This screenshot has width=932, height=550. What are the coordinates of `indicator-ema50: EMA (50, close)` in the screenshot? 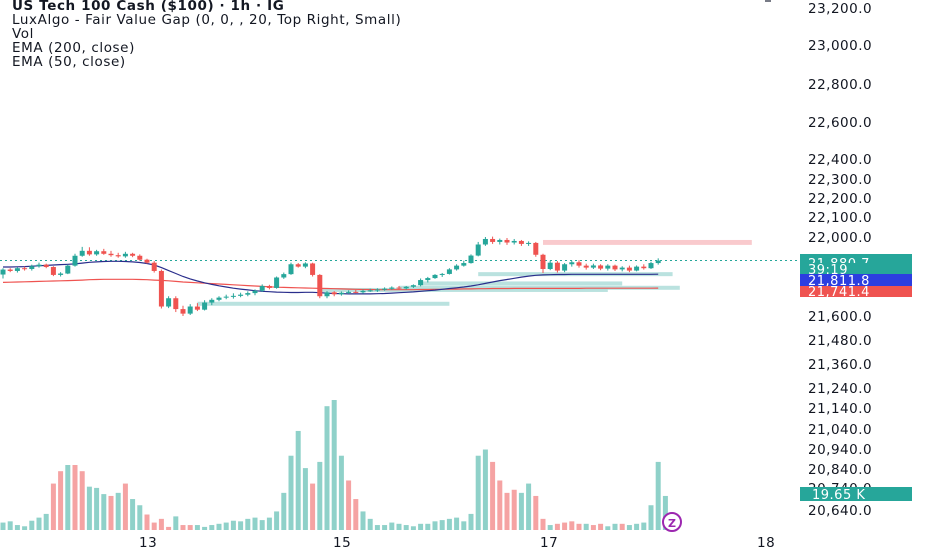 It's located at (69, 62).